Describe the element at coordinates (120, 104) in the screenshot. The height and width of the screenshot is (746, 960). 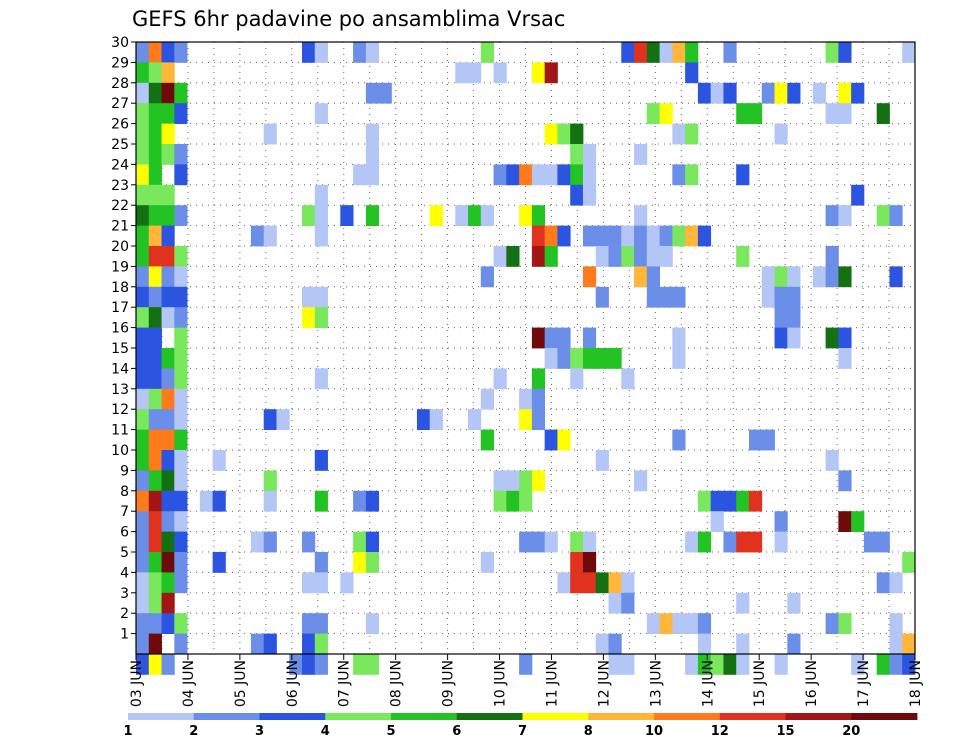
I see `y-tick-label: 27` at that location.